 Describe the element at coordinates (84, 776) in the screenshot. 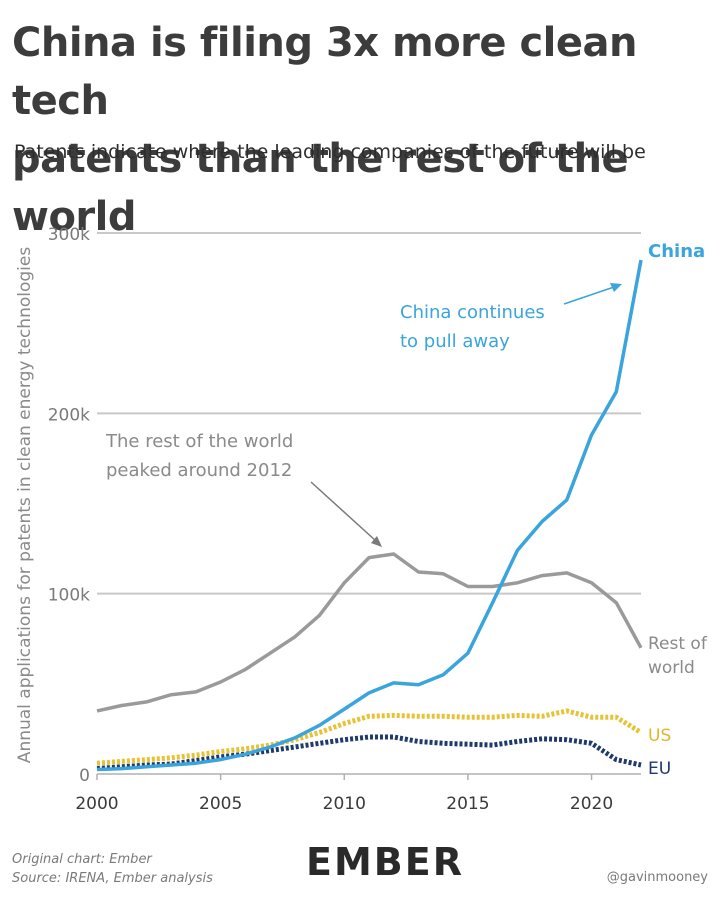

I see `y-tick-label: 0` at that location.